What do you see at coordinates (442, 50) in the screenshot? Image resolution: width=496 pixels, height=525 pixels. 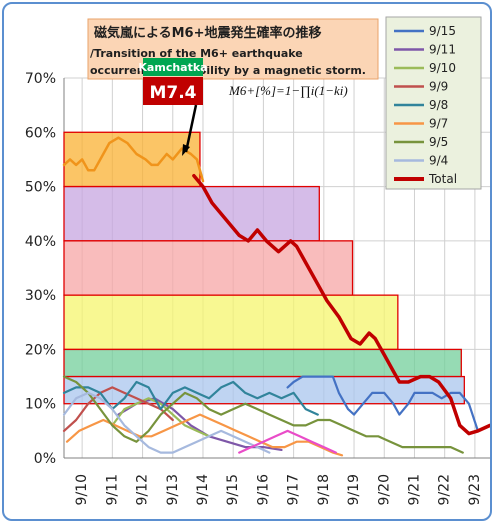 I see `legend-label: 9/11` at bounding box center [442, 50].